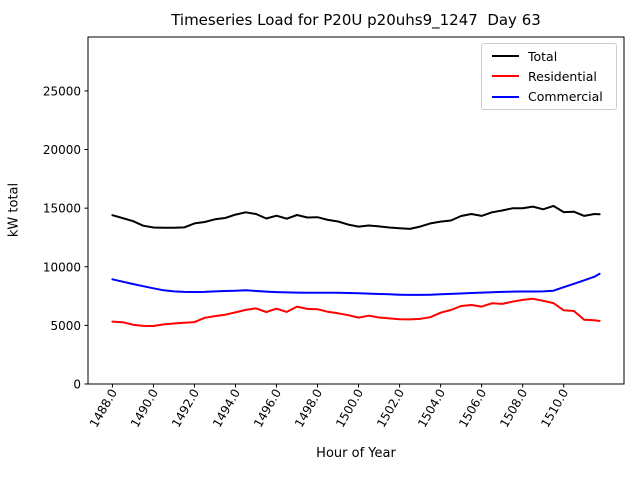  Describe the element at coordinates (356, 217) in the screenshot. I see `series-line-total` at that location.